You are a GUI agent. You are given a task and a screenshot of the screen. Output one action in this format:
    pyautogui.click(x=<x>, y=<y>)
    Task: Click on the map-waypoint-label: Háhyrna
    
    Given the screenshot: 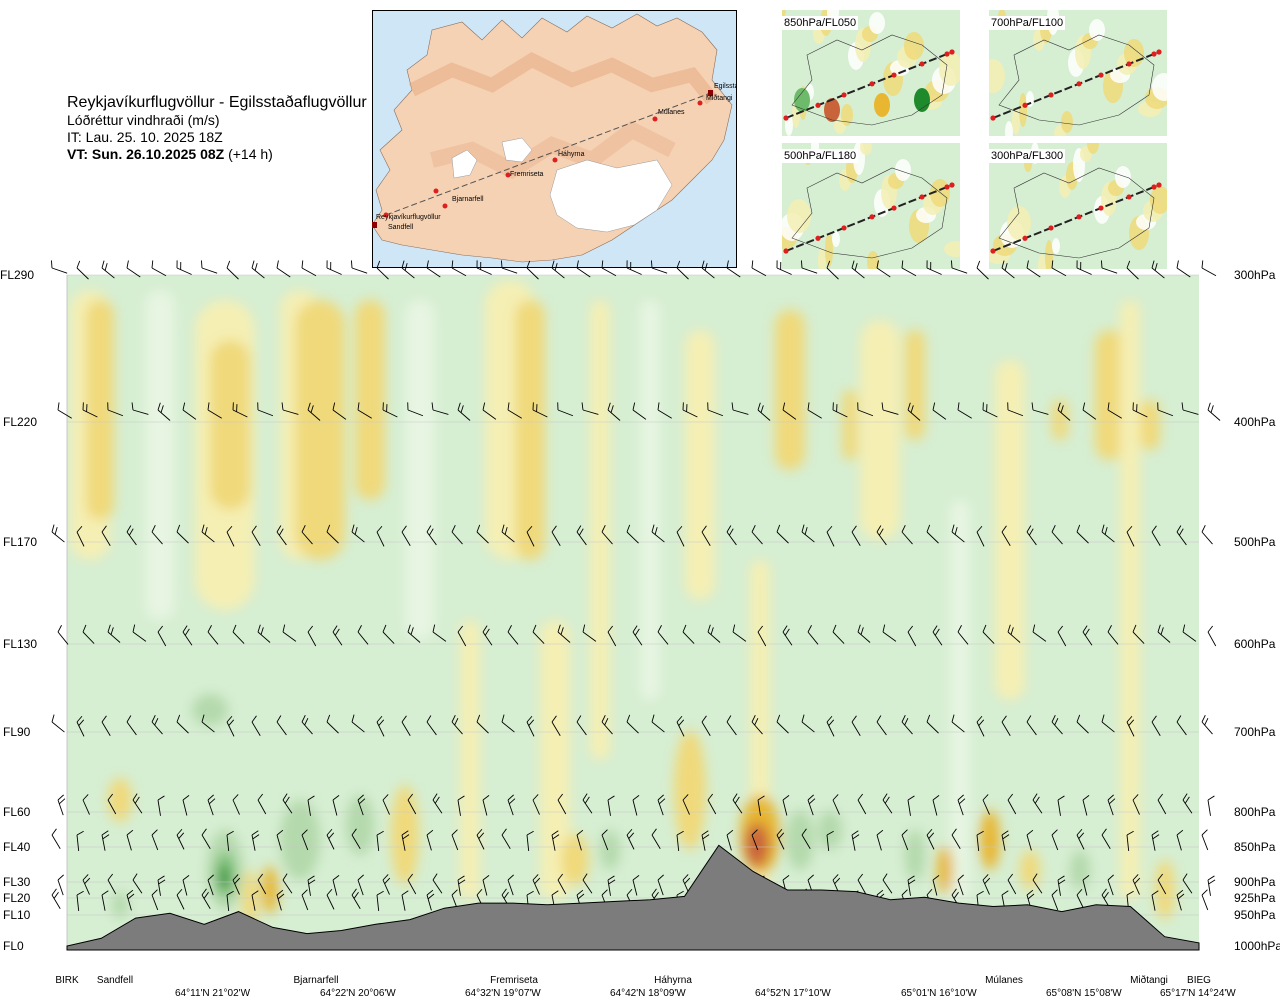 What is the action you would take?
    pyautogui.click(x=571, y=154)
    